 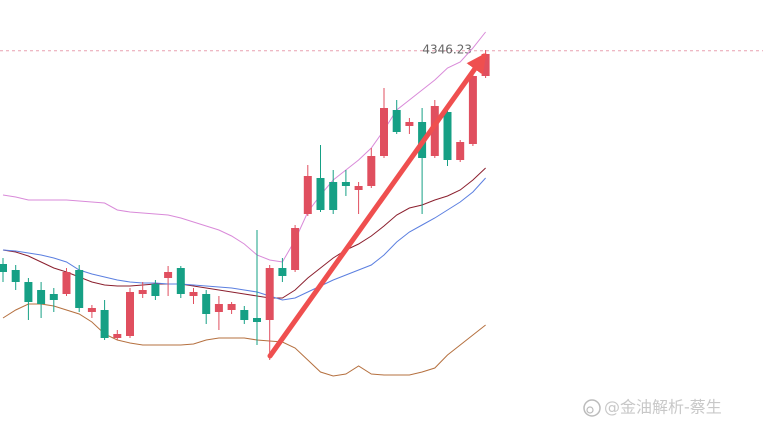 I want to click on watermark: @金油解析-蔡生, so click(x=652, y=407).